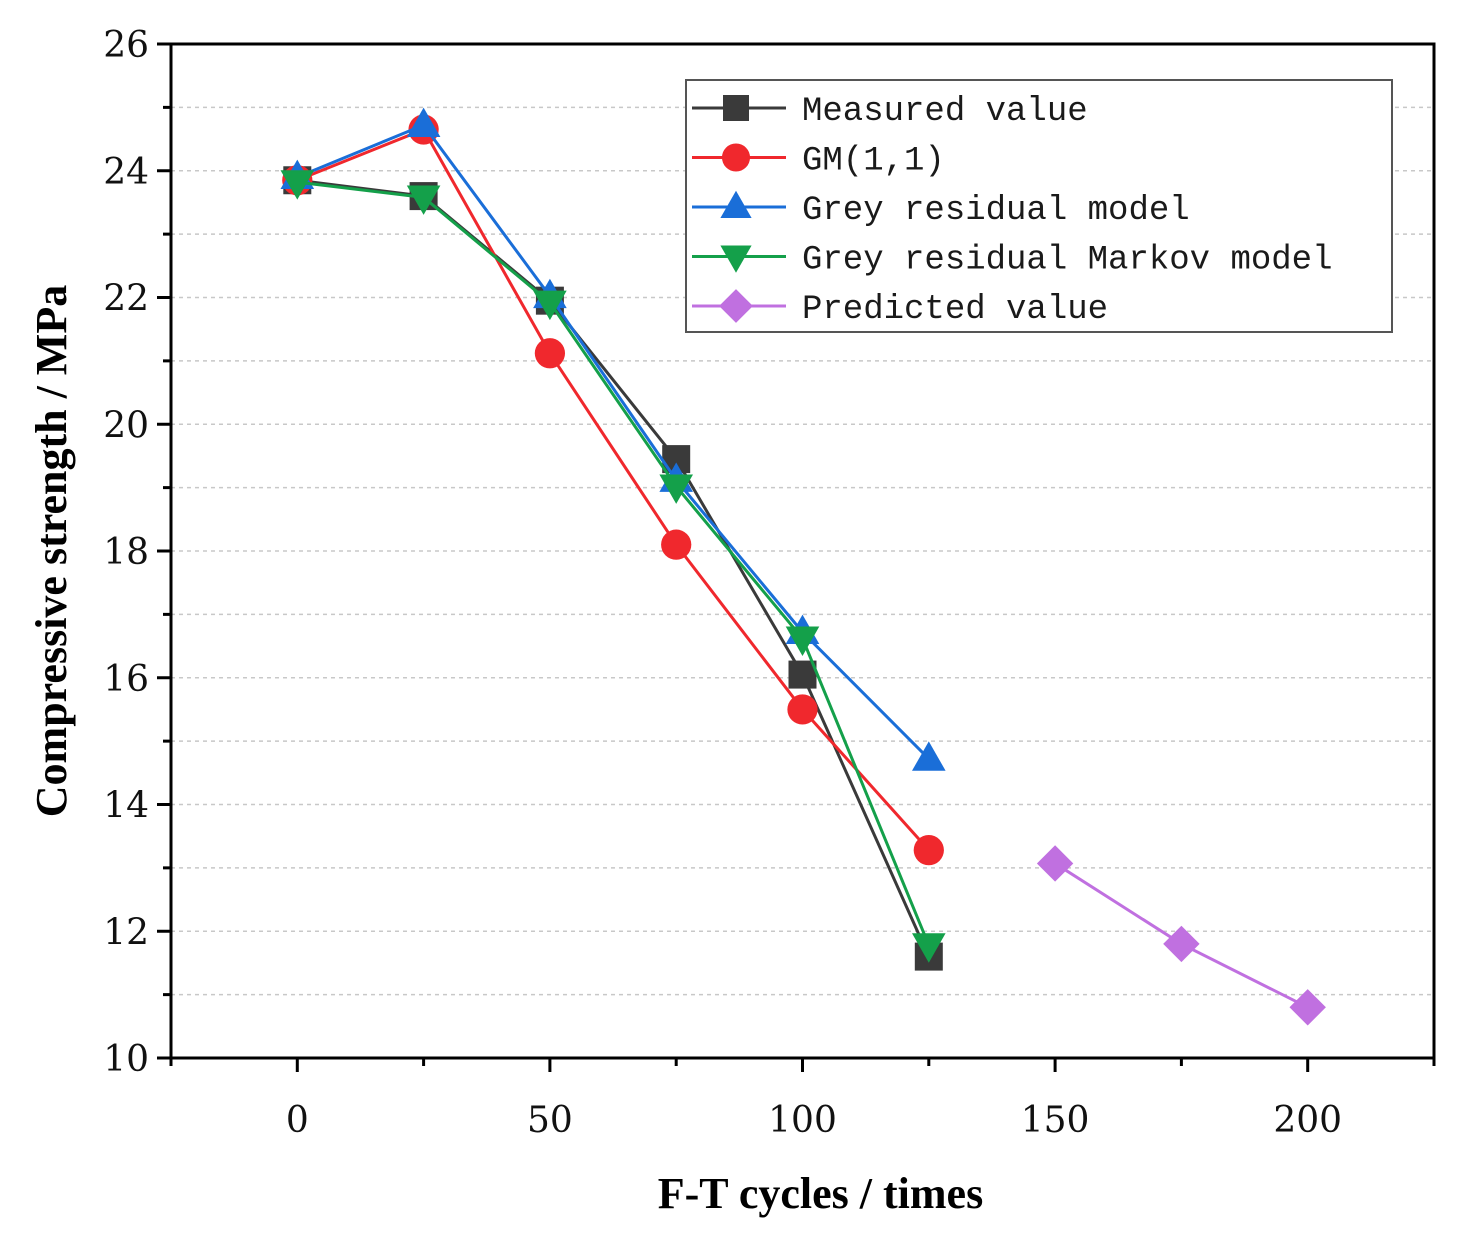 This screenshot has width=1457, height=1241. What do you see at coordinates (126, 299) in the screenshot?
I see `y-tick-label: 22` at bounding box center [126, 299].